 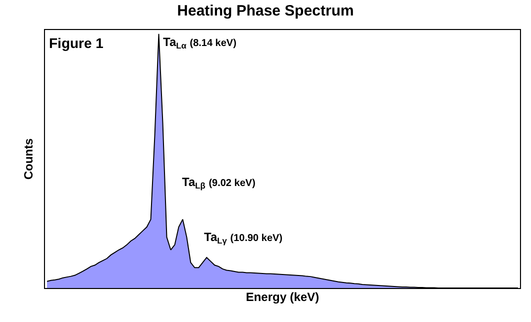 I want to click on annotation: Ta$_{Lα}$ (8.14 keV), so click(x=199, y=43).